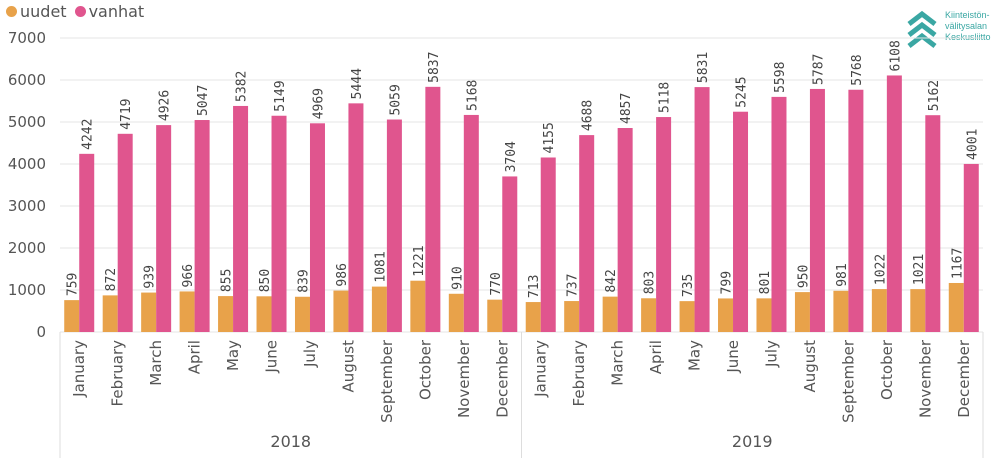 The height and width of the screenshot is (465, 1000). I want to click on data-label-vanhat: 4242, so click(88, 134).